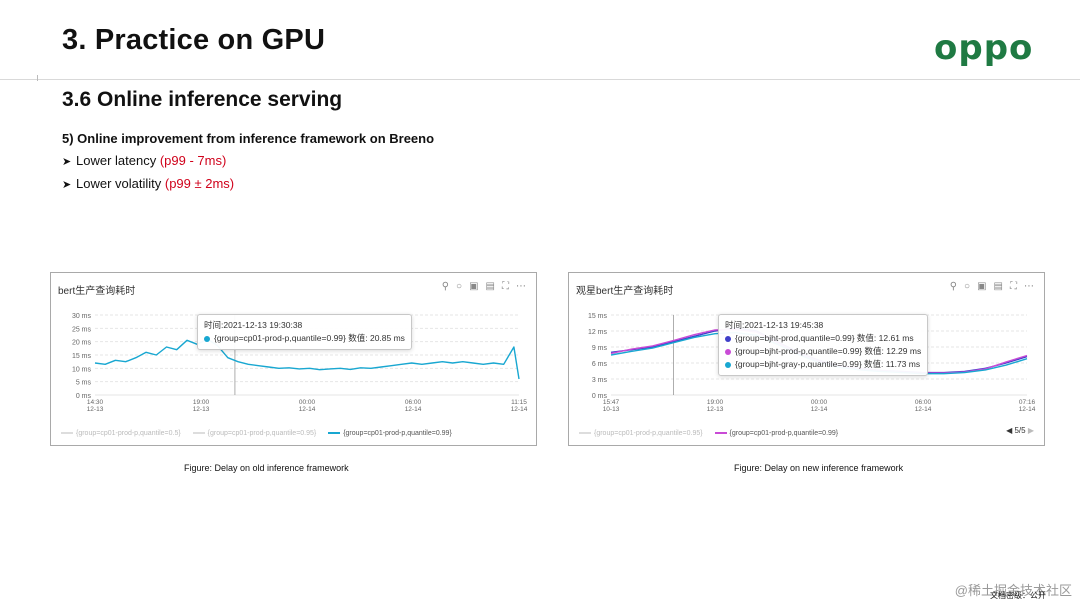 Image resolution: width=1080 pixels, height=607 pixels. Describe the element at coordinates (37, 78) in the screenshot. I see `header-divider-tick` at that location.